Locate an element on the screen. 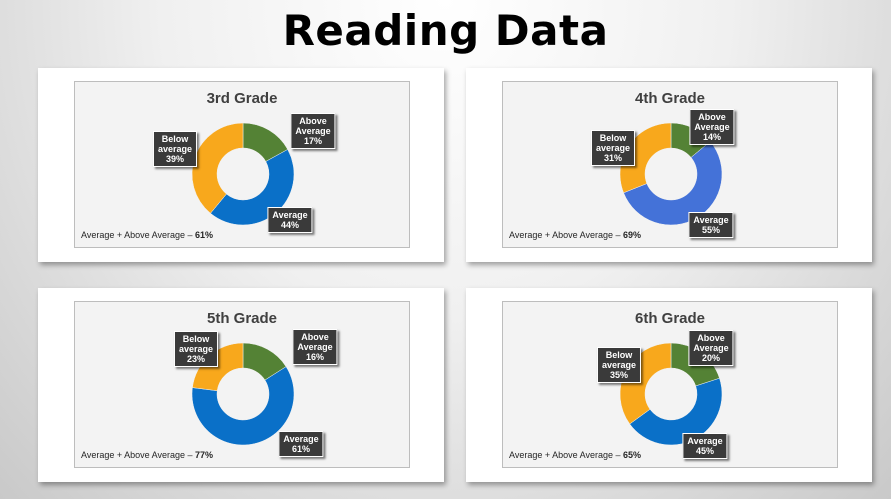  callout-above-average: Above Average 16% is located at coordinates (315, 347).